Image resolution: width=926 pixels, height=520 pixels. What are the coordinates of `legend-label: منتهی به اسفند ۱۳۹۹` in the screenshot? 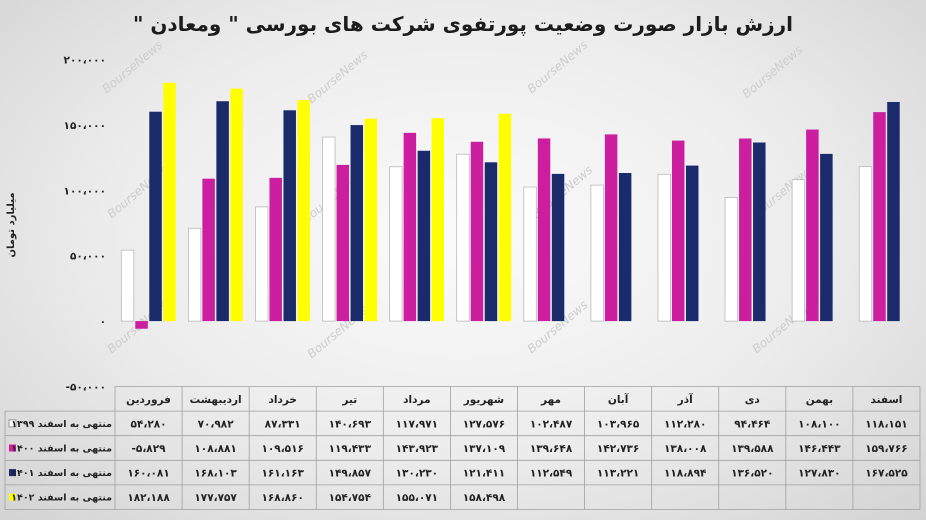 It's located at (61, 424).